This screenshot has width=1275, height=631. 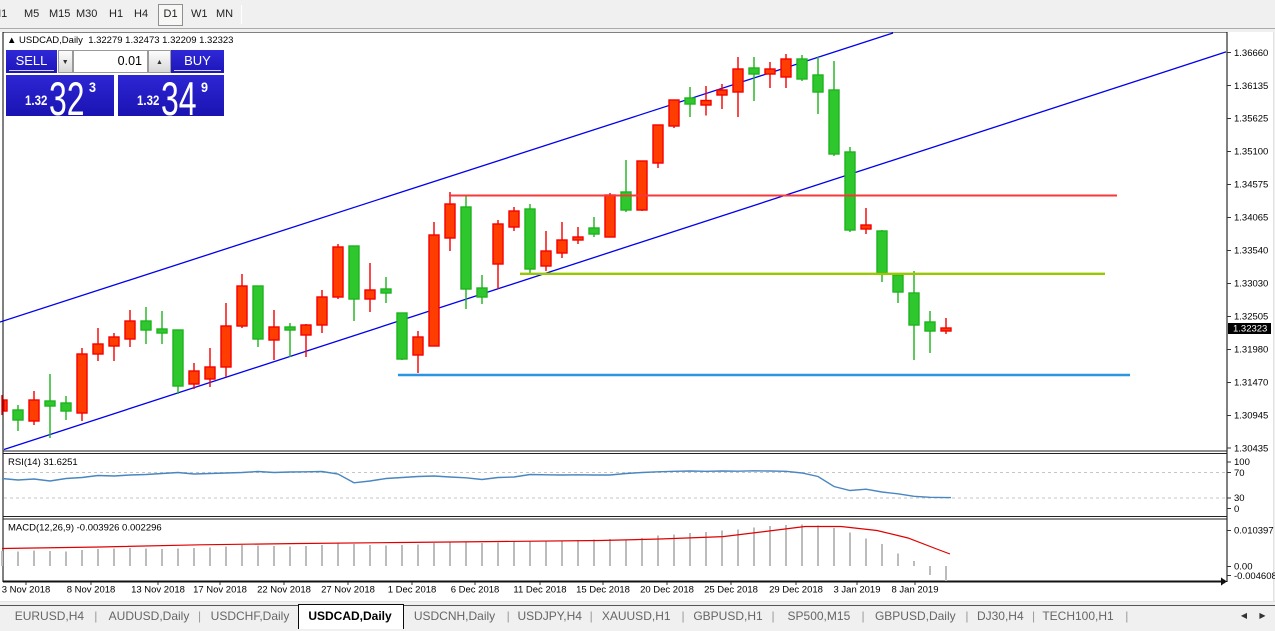 What do you see at coordinates (603, 590) in the screenshot?
I see `svg-text: 15 Dec 2018` at bounding box center [603, 590].